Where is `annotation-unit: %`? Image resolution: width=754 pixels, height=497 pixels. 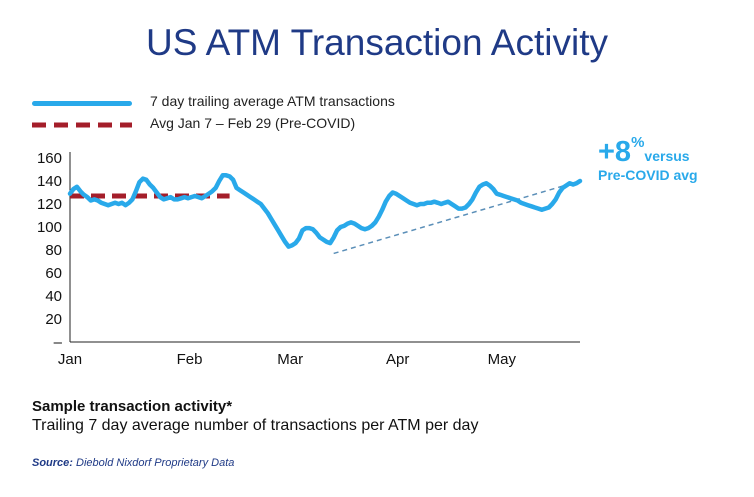 annotation-unit: % is located at coordinates (638, 142).